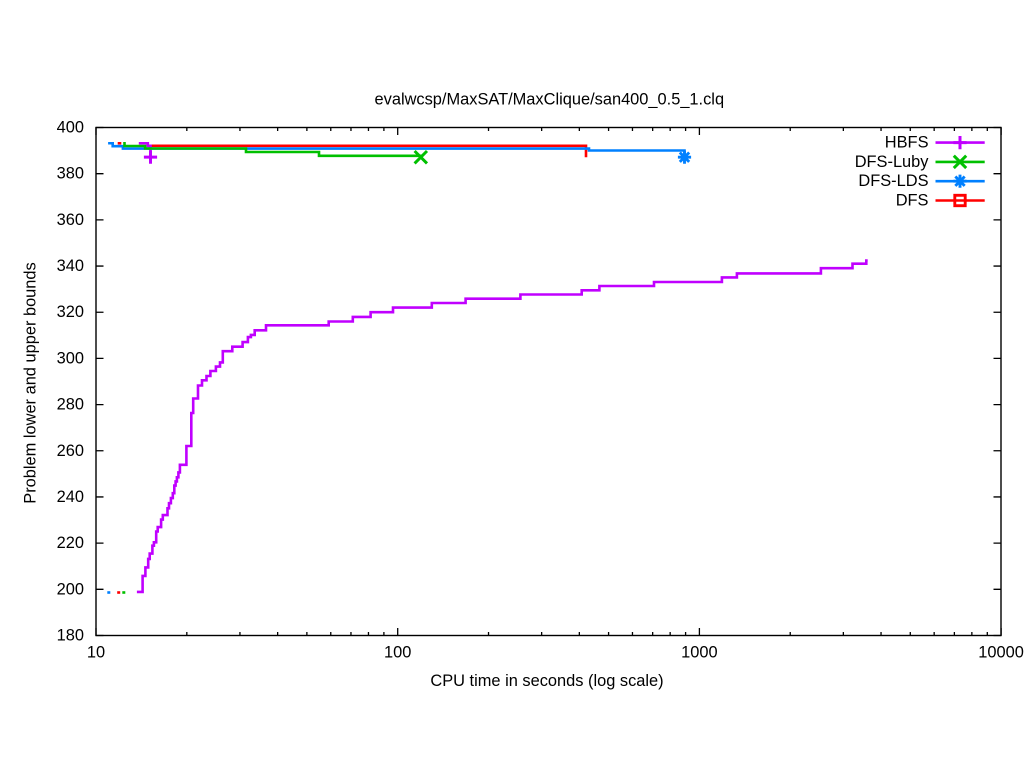 The height and width of the screenshot is (768, 1024). What do you see at coordinates (699, 652) in the screenshot?
I see `svg-text: 1000` at bounding box center [699, 652].